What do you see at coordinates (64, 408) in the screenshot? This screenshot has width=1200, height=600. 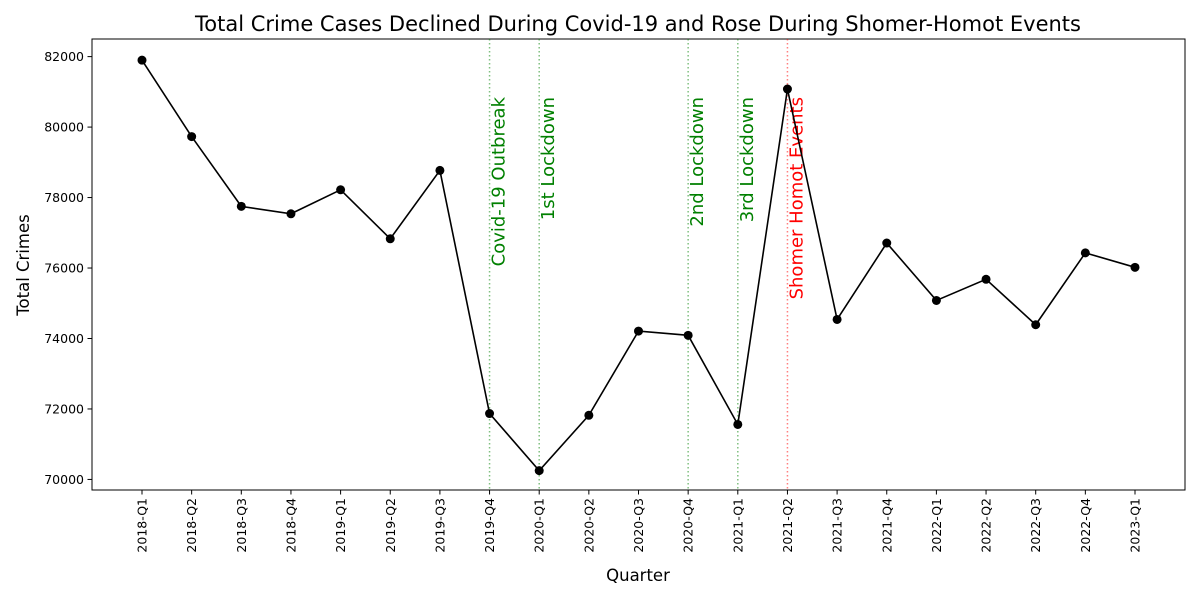 I see `y-tick-label: 72000` at bounding box center [64, 408].